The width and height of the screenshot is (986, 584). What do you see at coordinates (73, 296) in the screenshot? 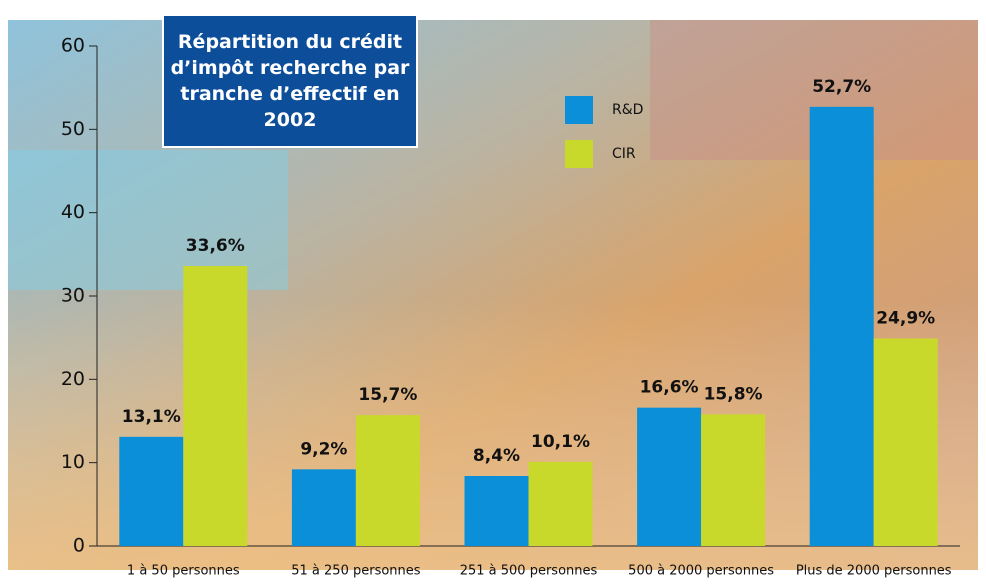
I see `y-tick-label: 30` at bounding box center [73, 296].